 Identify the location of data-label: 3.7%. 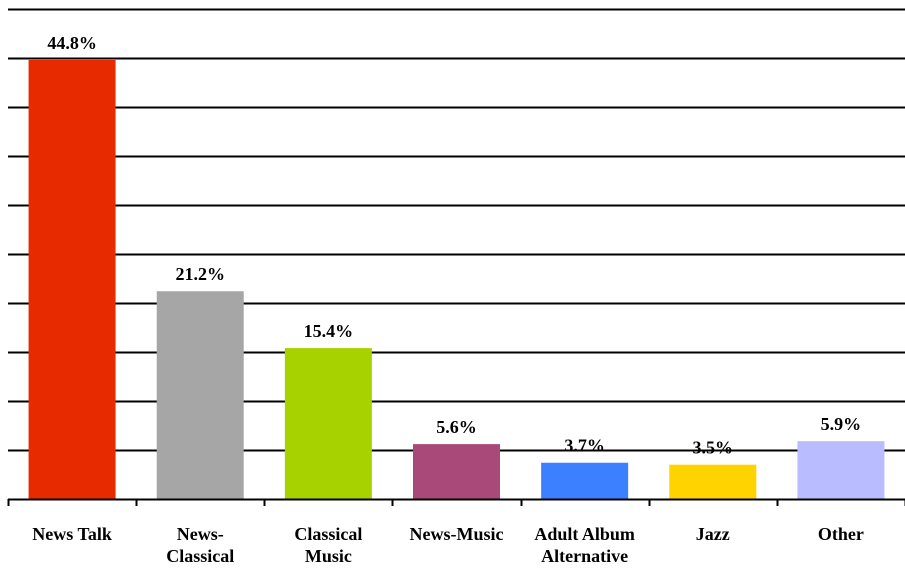
(584, 446).